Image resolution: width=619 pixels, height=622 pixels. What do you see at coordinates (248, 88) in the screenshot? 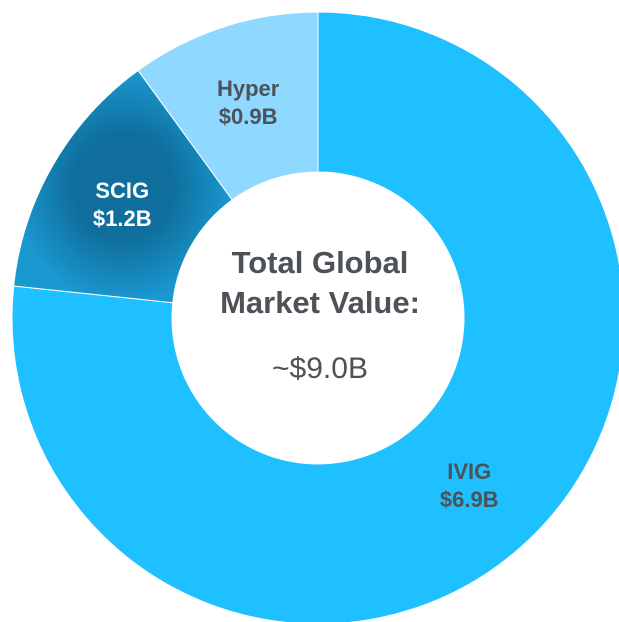
I see `slice-label: Hyper` at bounding box center [248, 88].